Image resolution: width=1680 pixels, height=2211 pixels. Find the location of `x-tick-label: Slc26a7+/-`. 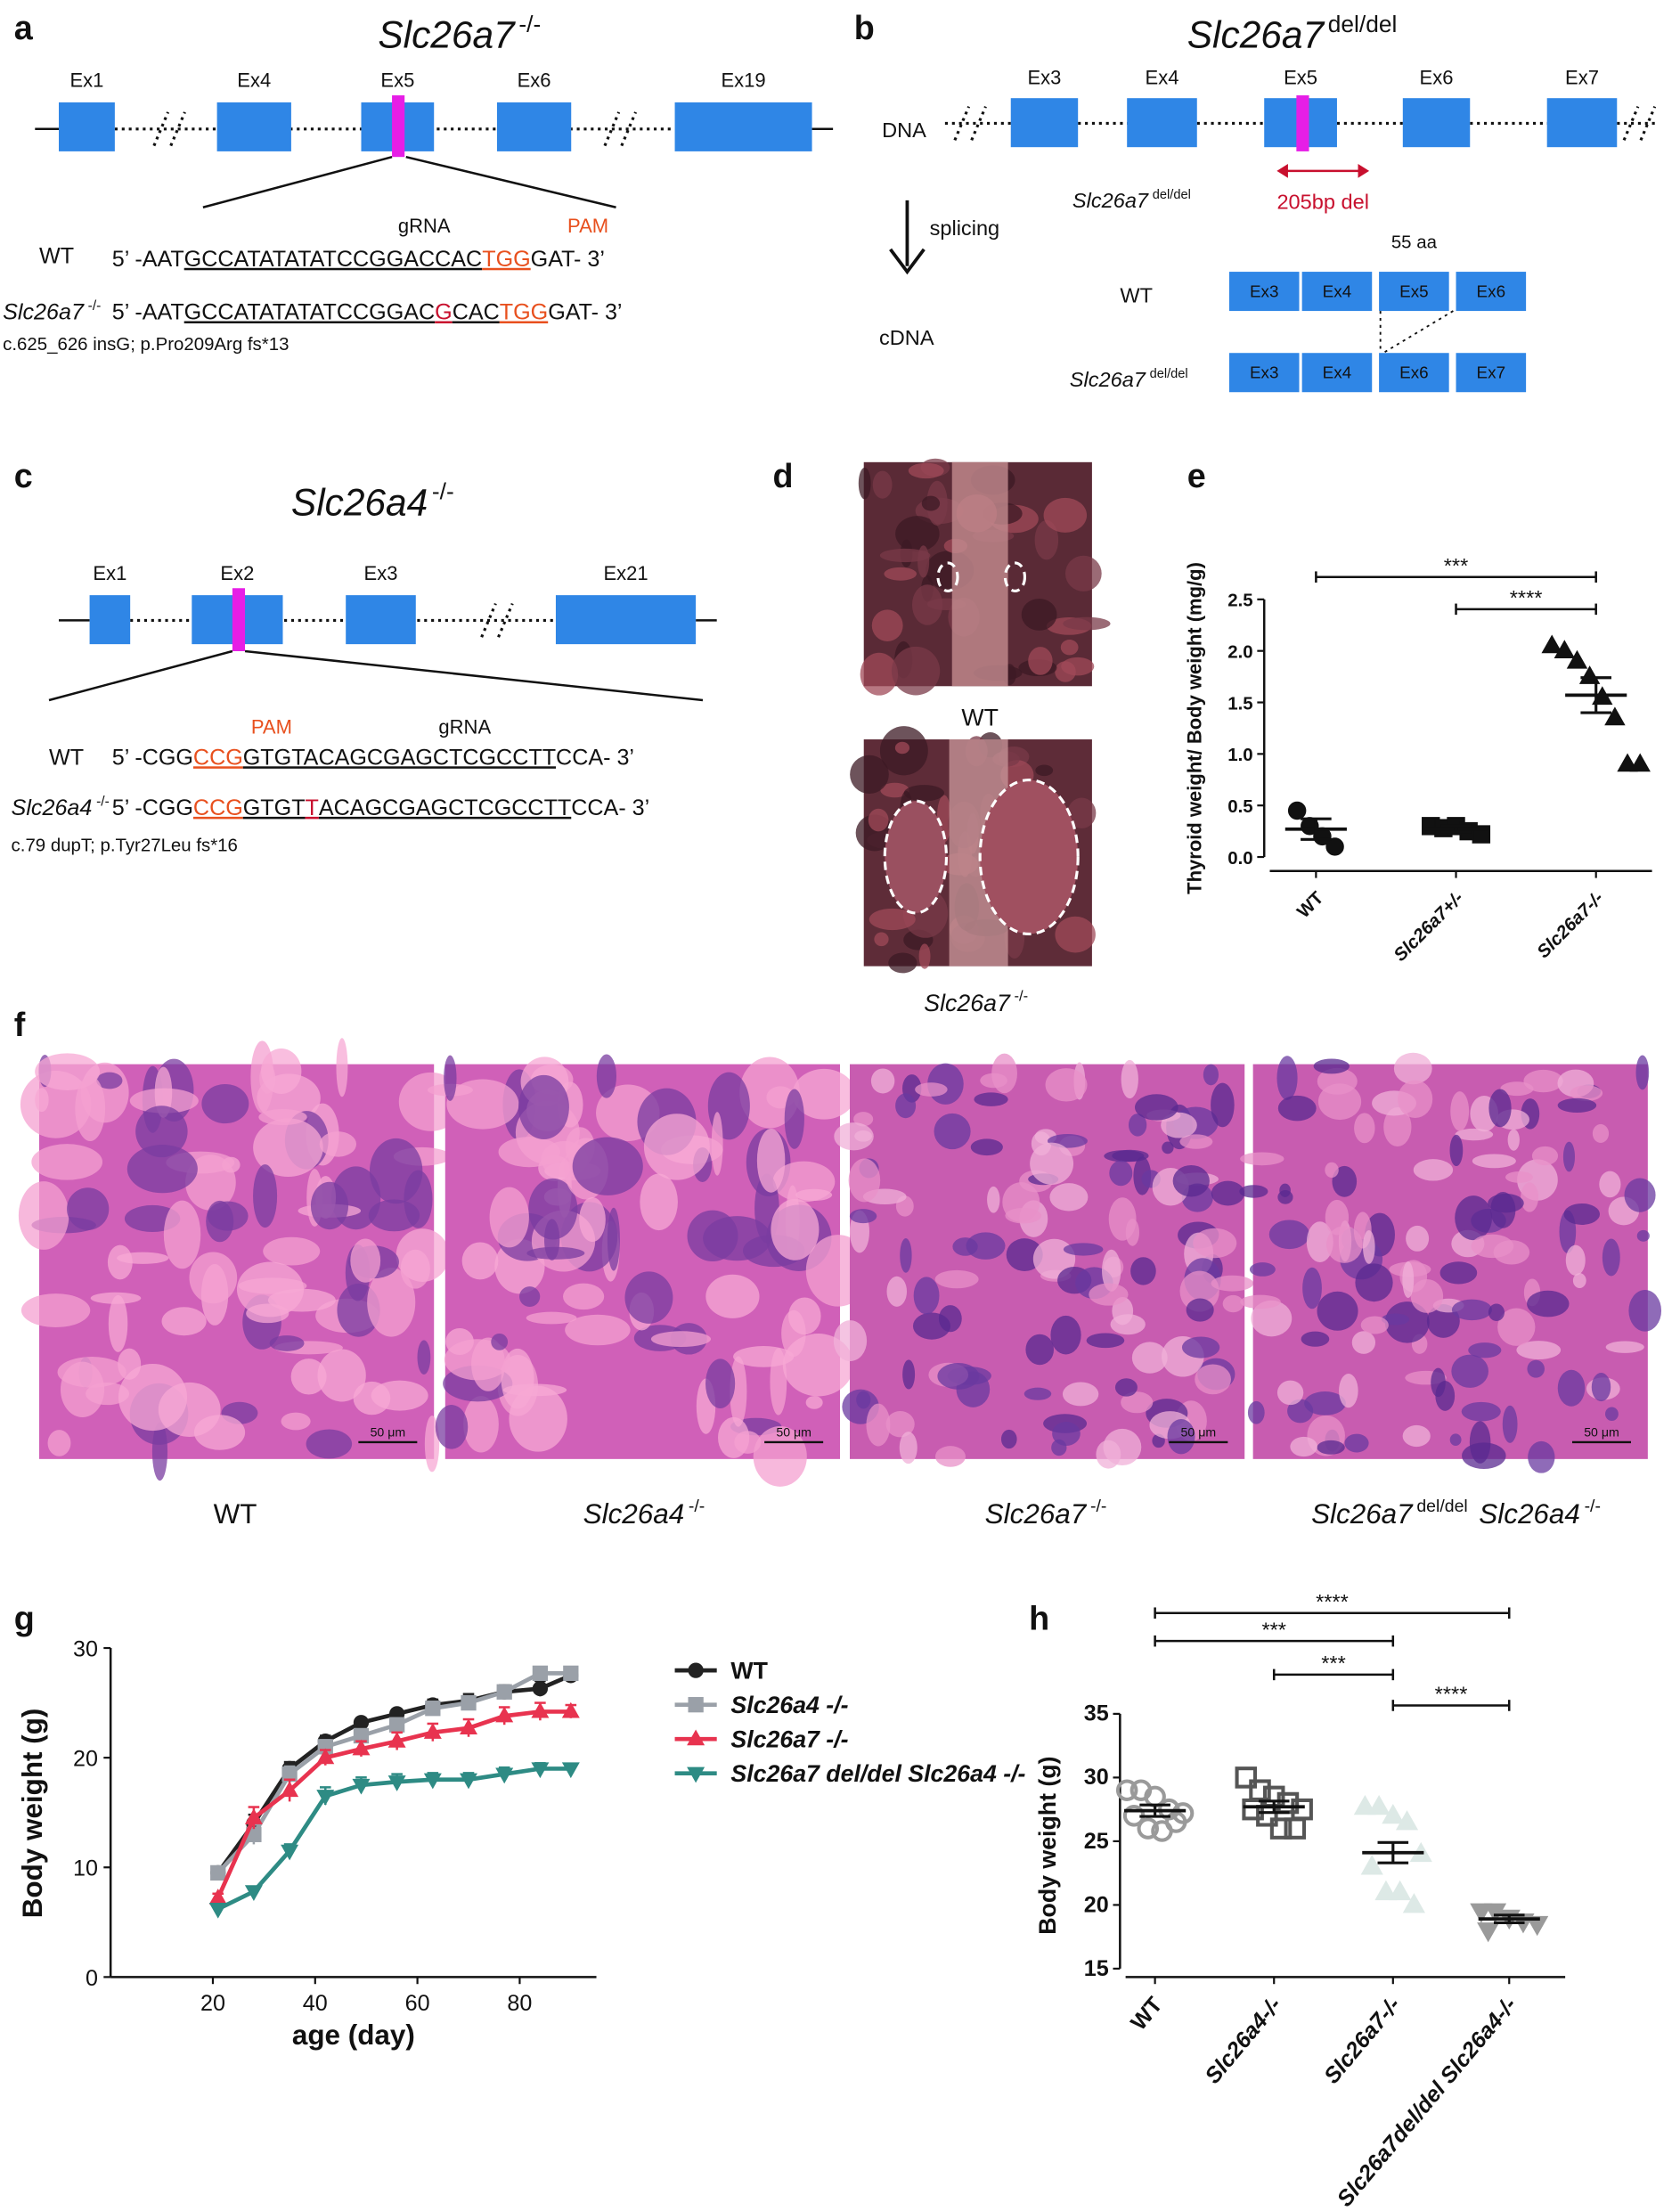

x-tick-label: Slc26a7+/- is located at coordinates (1429, 927).